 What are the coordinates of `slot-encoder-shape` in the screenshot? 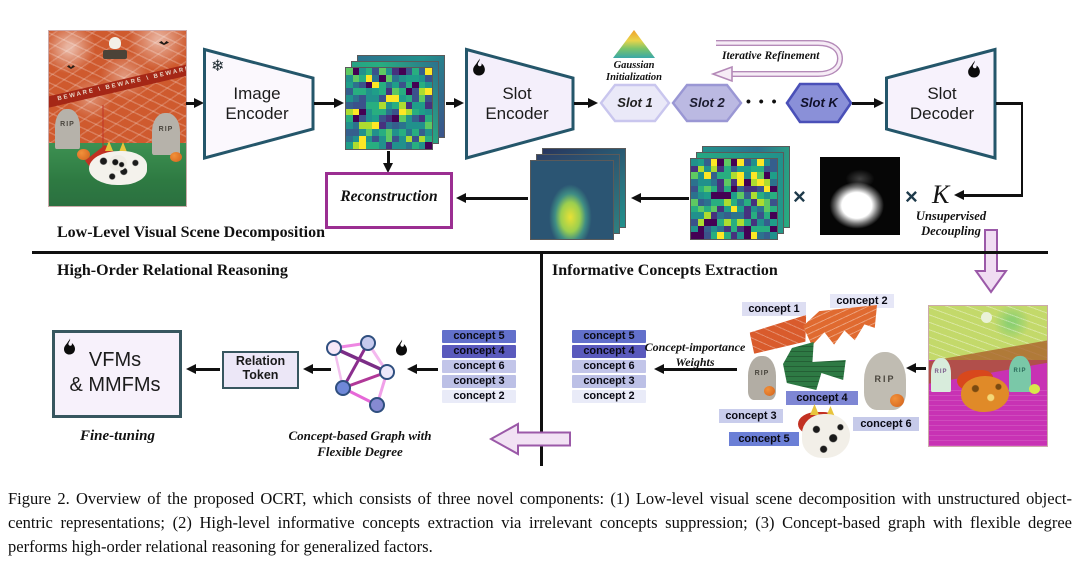 It's located at (520, 103).